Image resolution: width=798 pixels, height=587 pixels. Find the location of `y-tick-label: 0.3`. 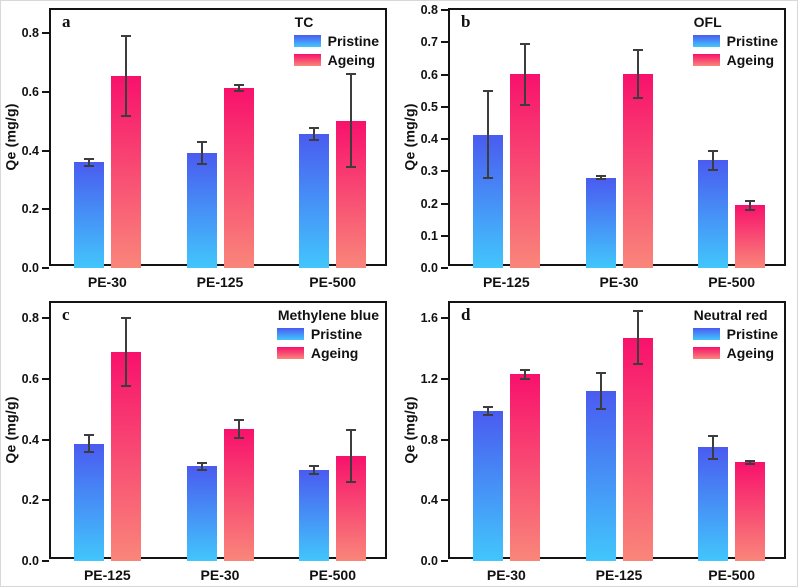

y-tick-label: 0.3 is located at coordinates (429, 171).